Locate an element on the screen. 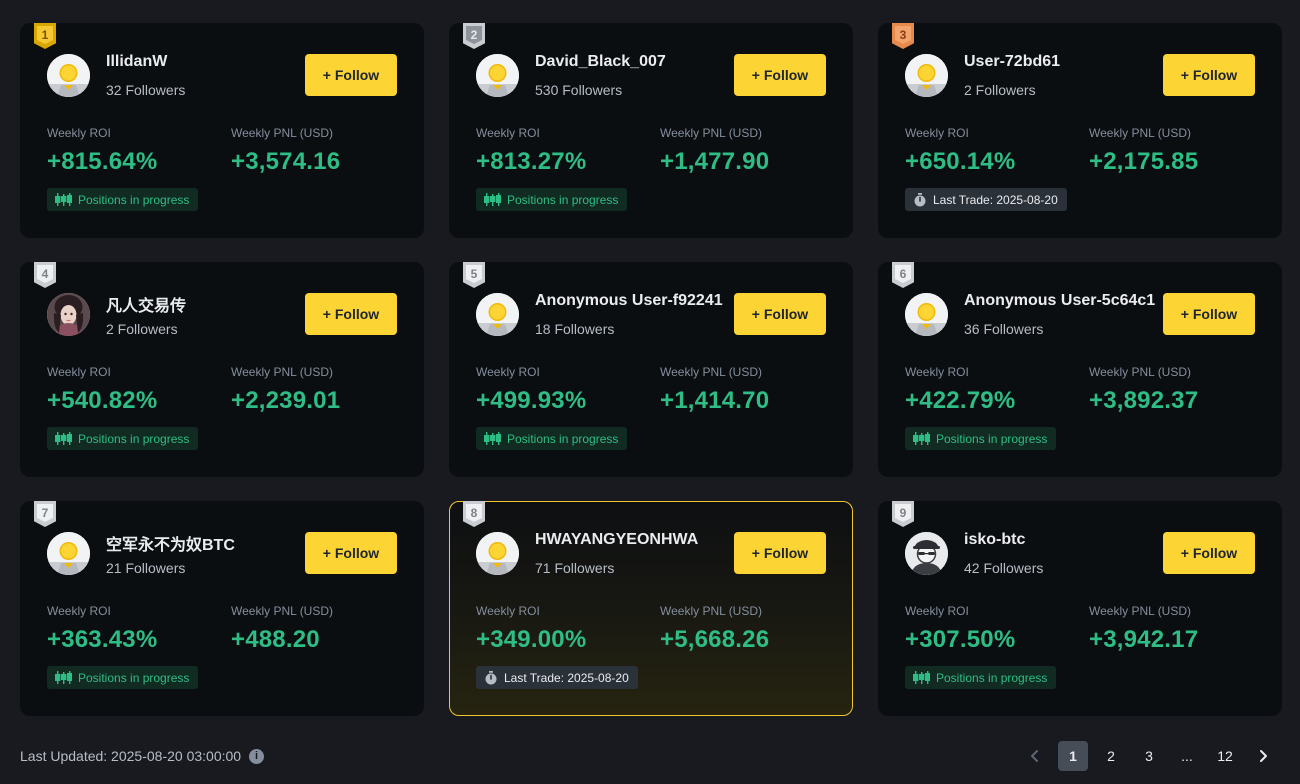 The image size is (1300, 784). rank-badge: 9 is located at coordinates (903, 514).